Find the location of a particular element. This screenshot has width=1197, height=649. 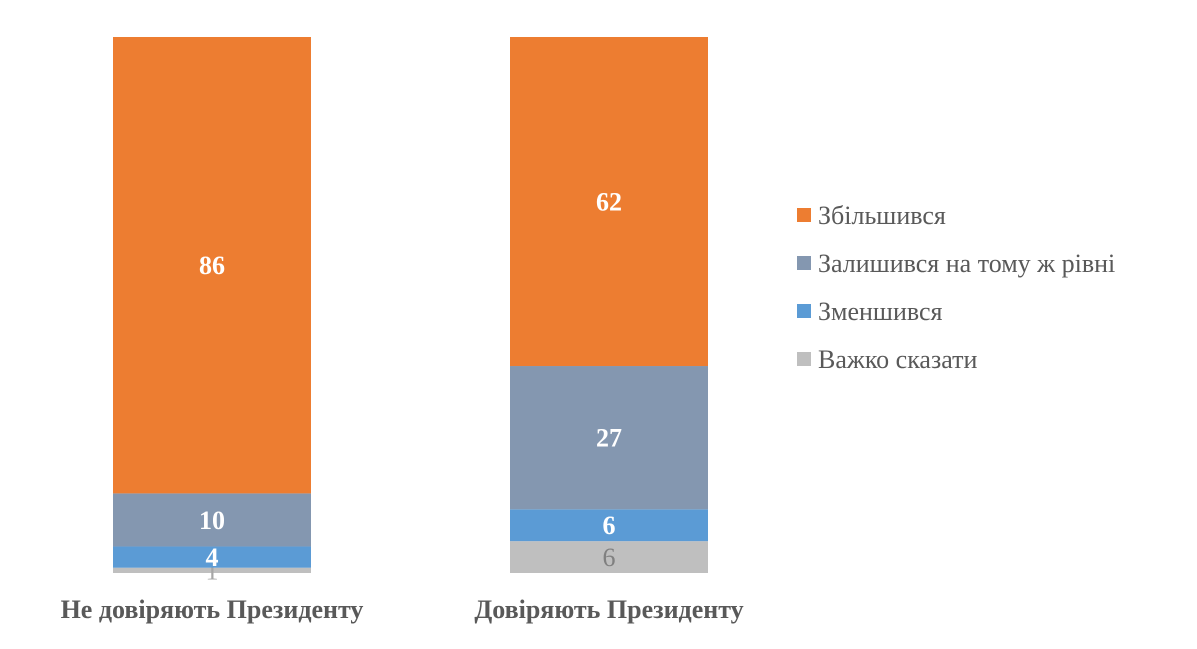

data-label: 86 is located at coordinates (212, 265).